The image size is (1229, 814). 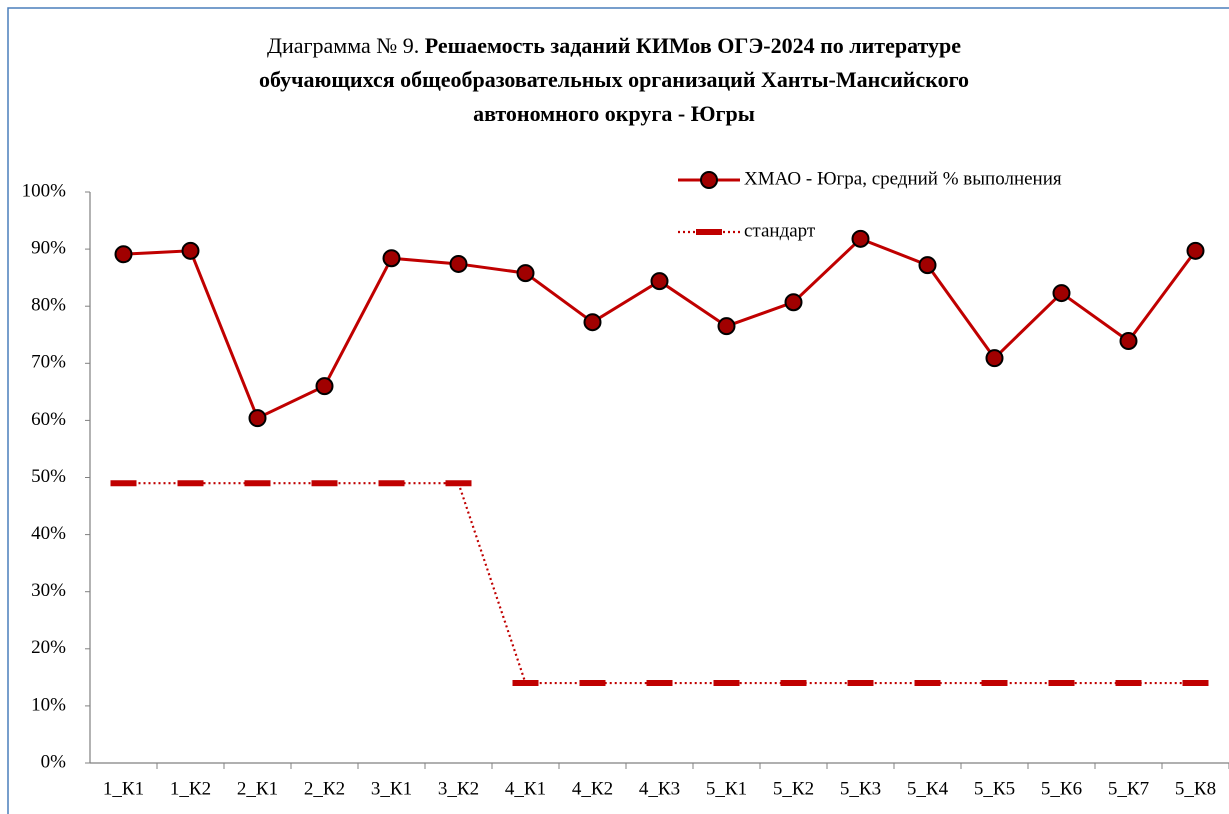 I want to click on x-tick-label: 1_К1, so click(x=123, y=788).